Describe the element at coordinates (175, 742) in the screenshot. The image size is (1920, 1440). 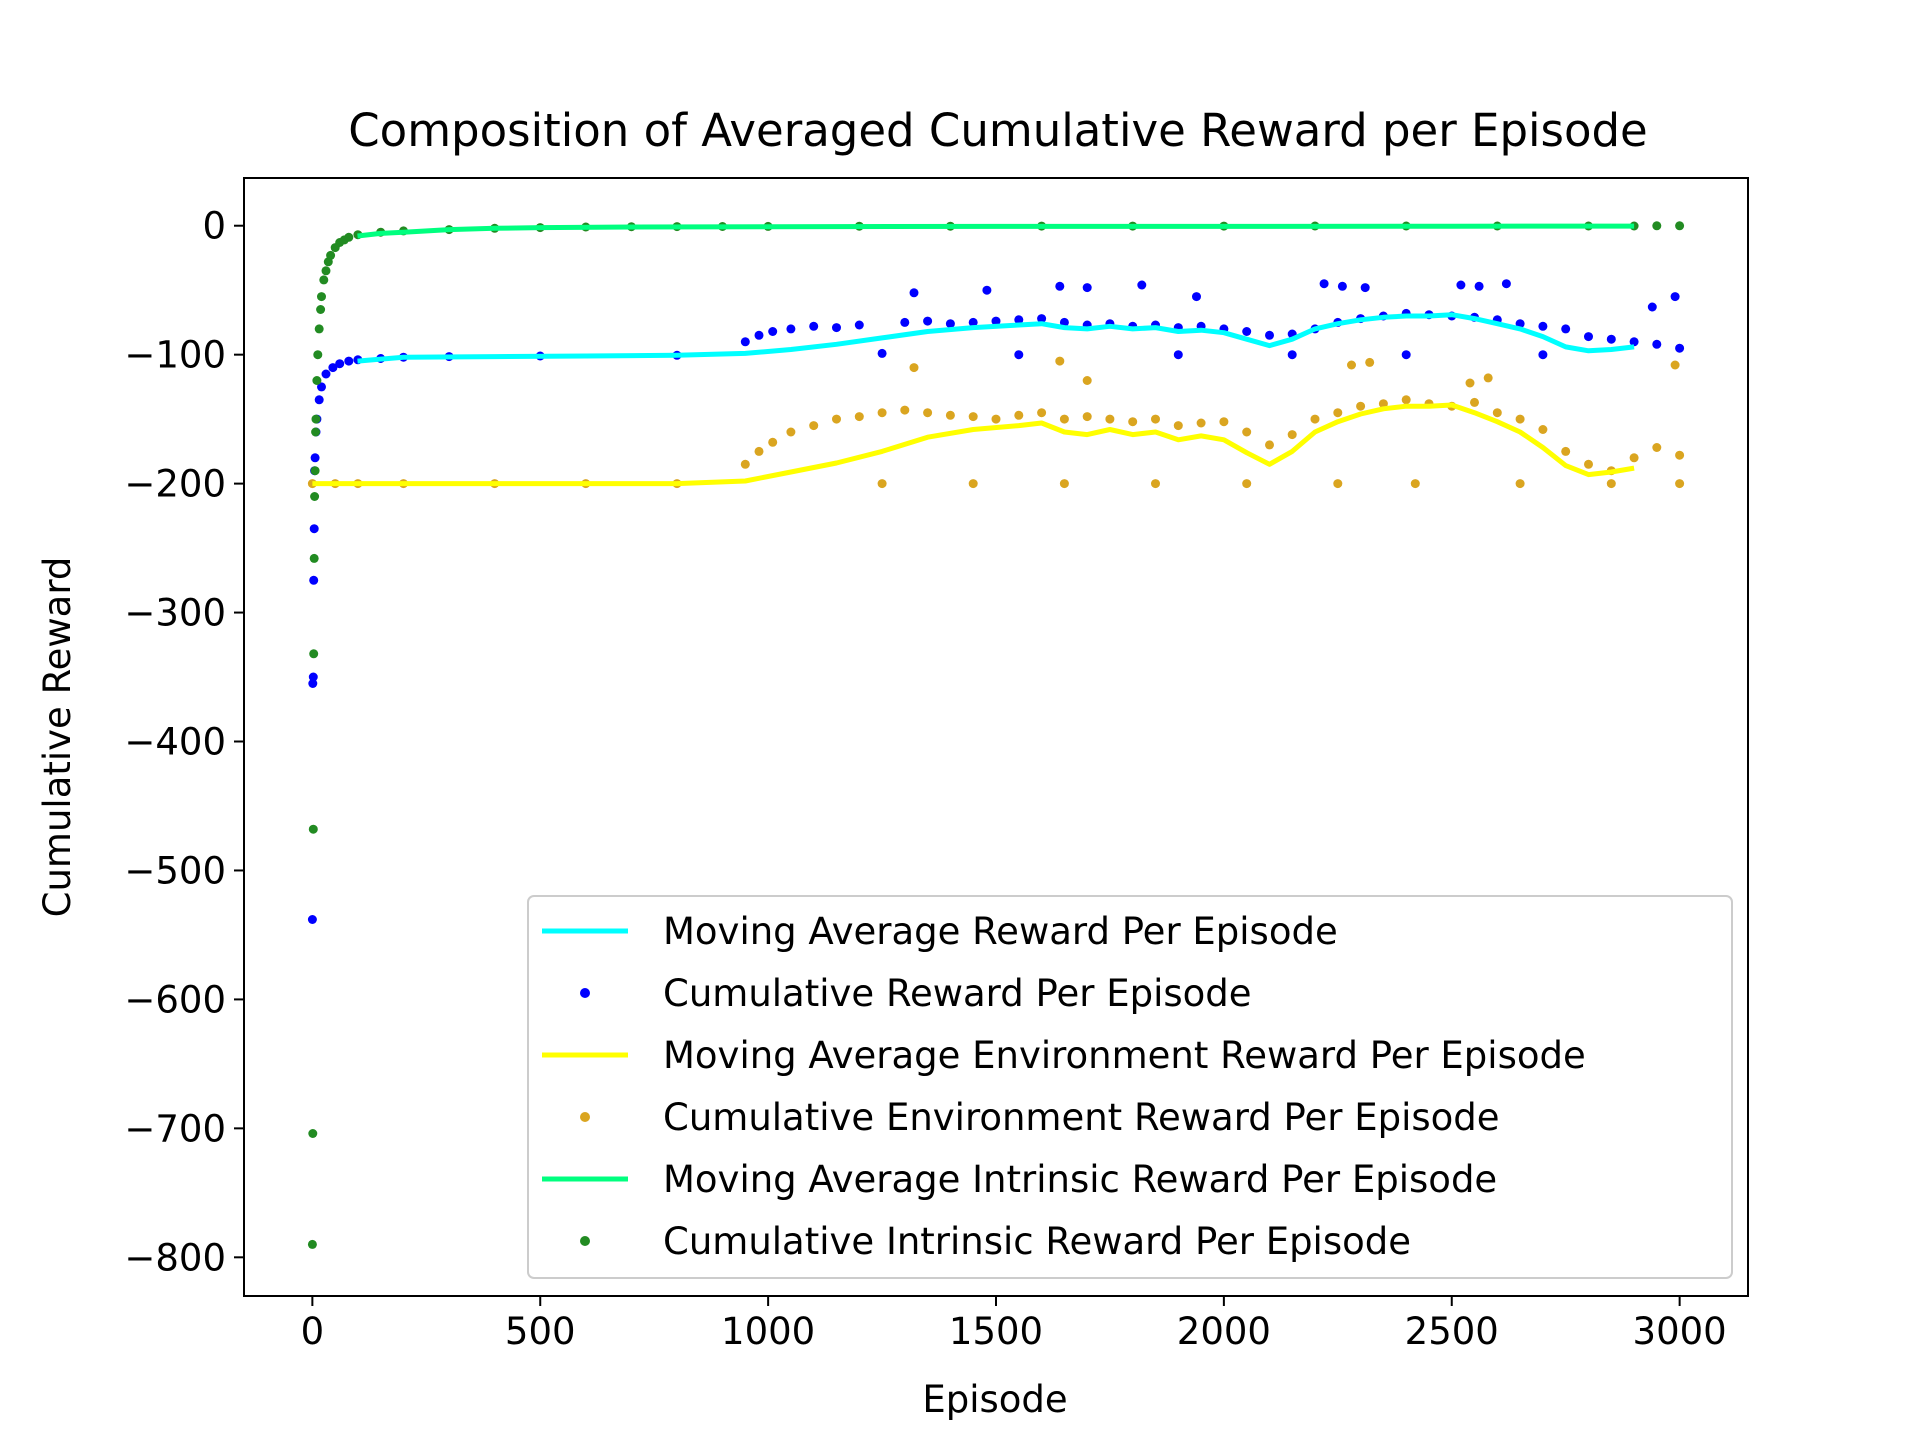
I see `y-tick-label: −400` at that location.